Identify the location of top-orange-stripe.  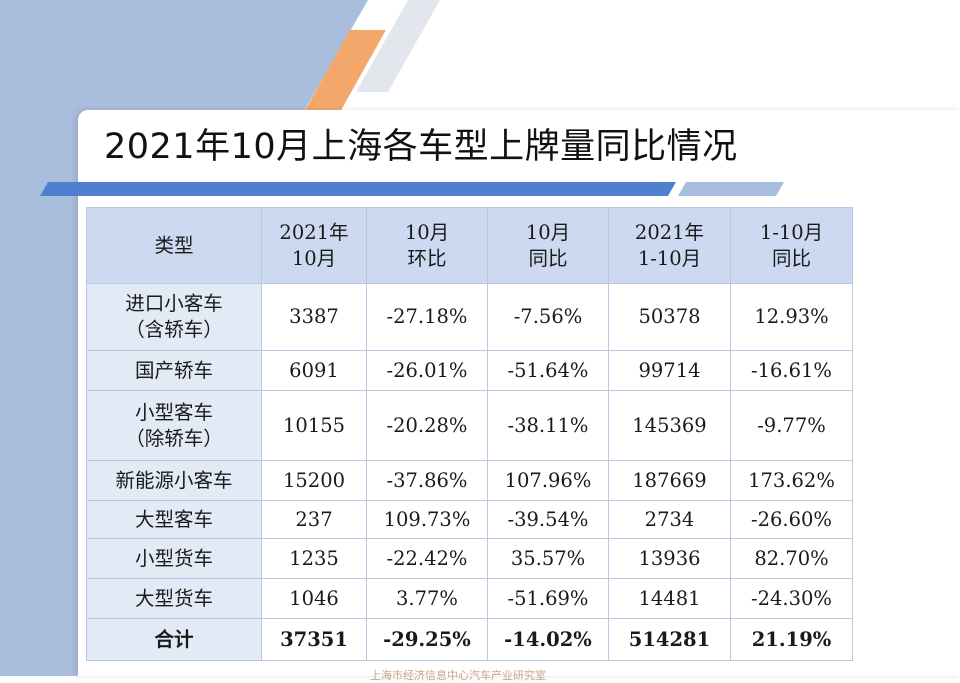
(345, 71).